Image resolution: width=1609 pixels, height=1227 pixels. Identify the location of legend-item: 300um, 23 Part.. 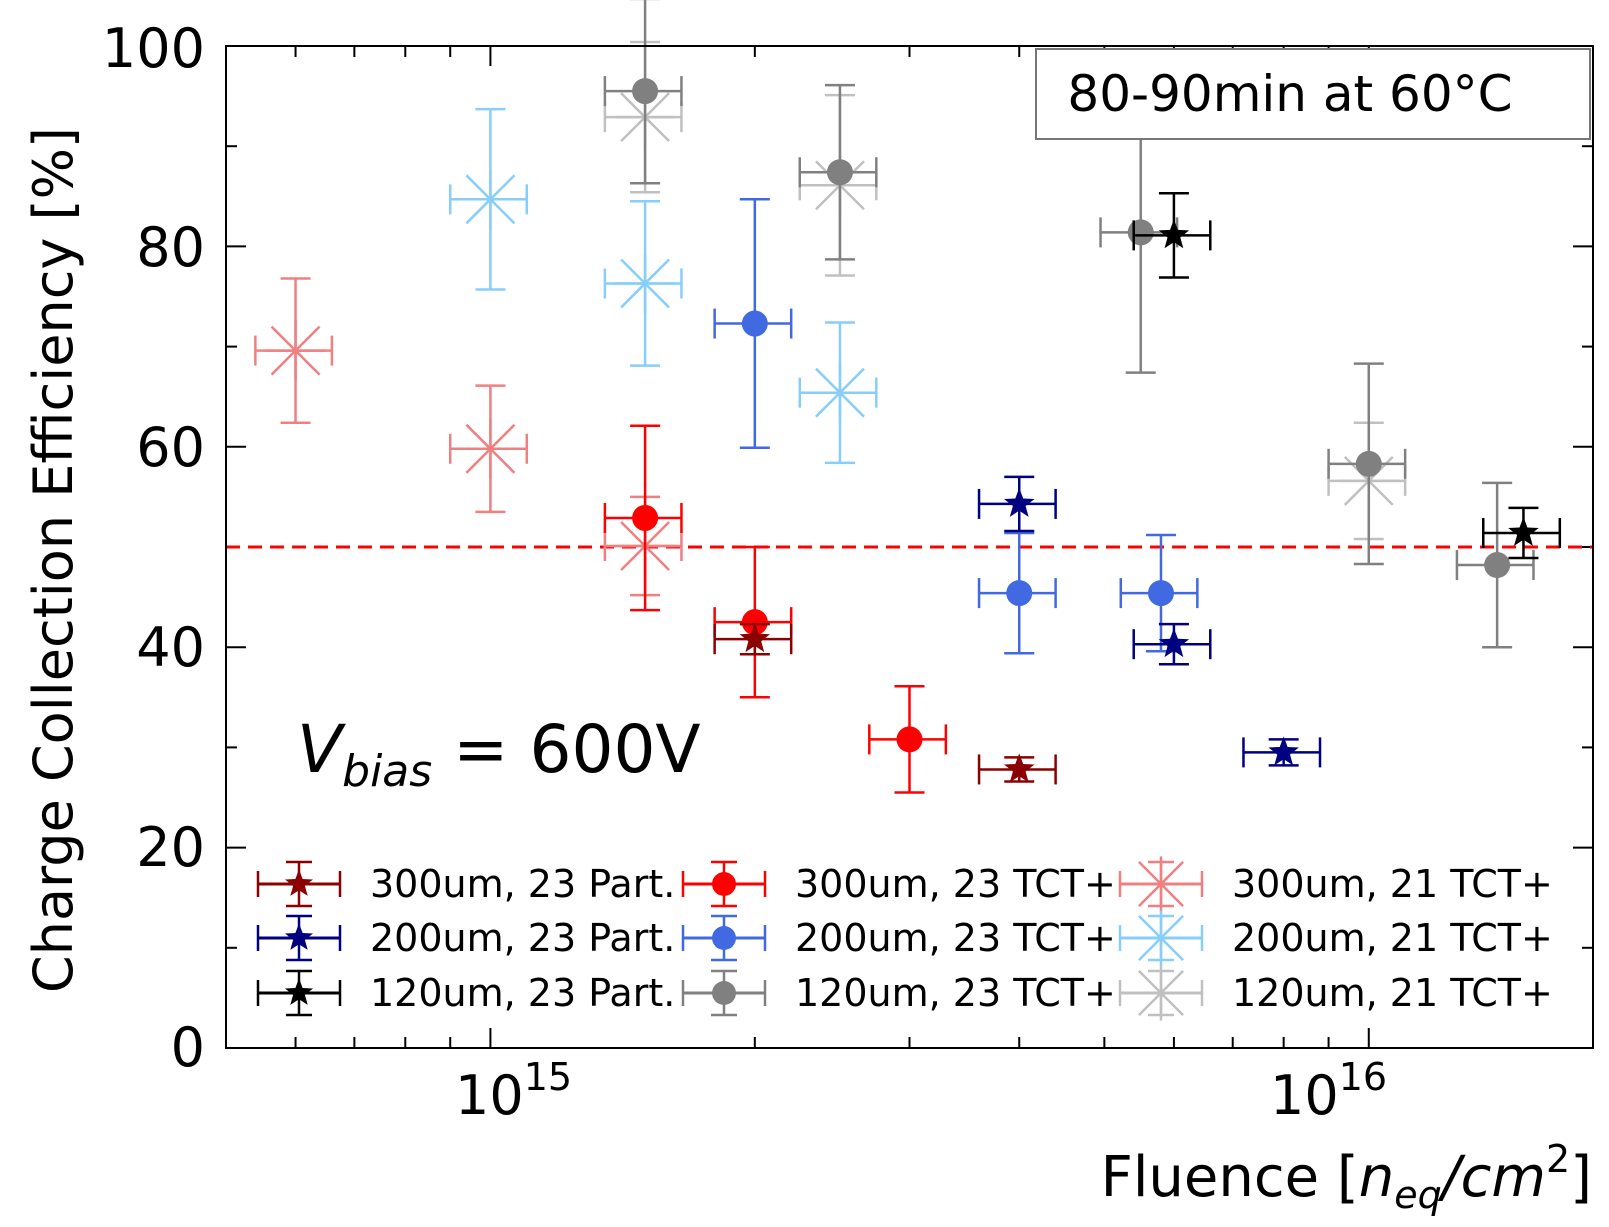
(465, 884).